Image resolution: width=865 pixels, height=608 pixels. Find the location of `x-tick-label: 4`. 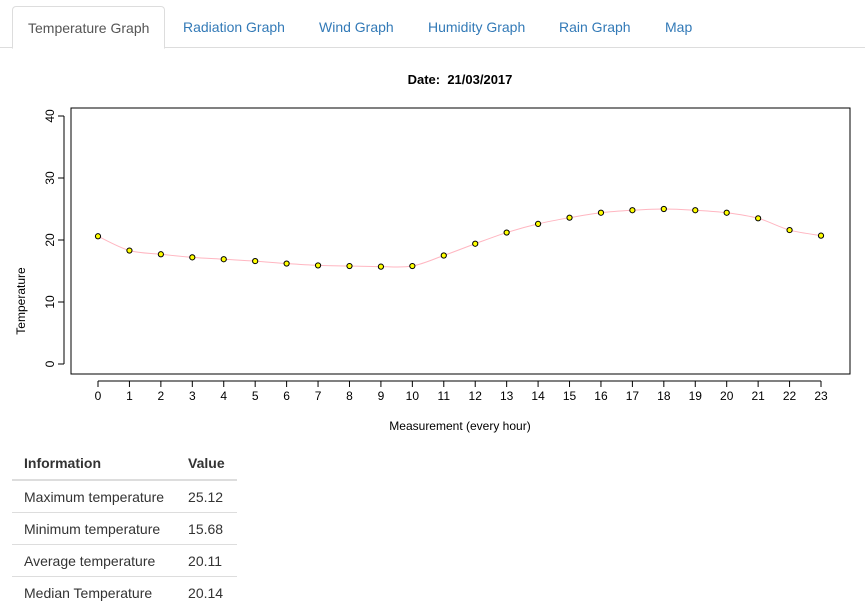

x-tick-label: 4 is located at coordinates (223, 396).